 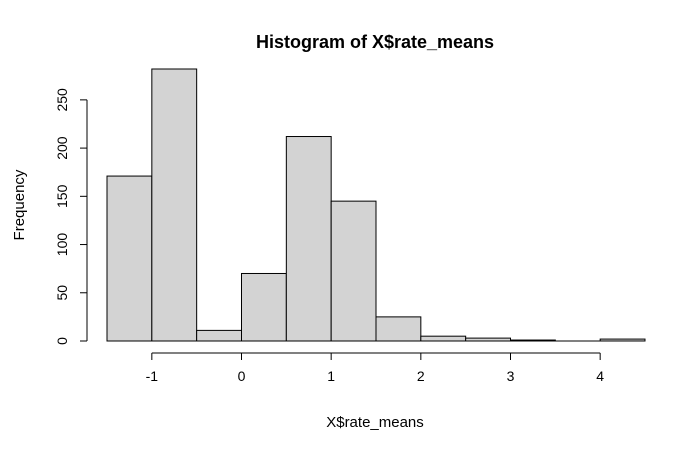 I want to click on x-tick-label: 4, so click(x=600, y=376).